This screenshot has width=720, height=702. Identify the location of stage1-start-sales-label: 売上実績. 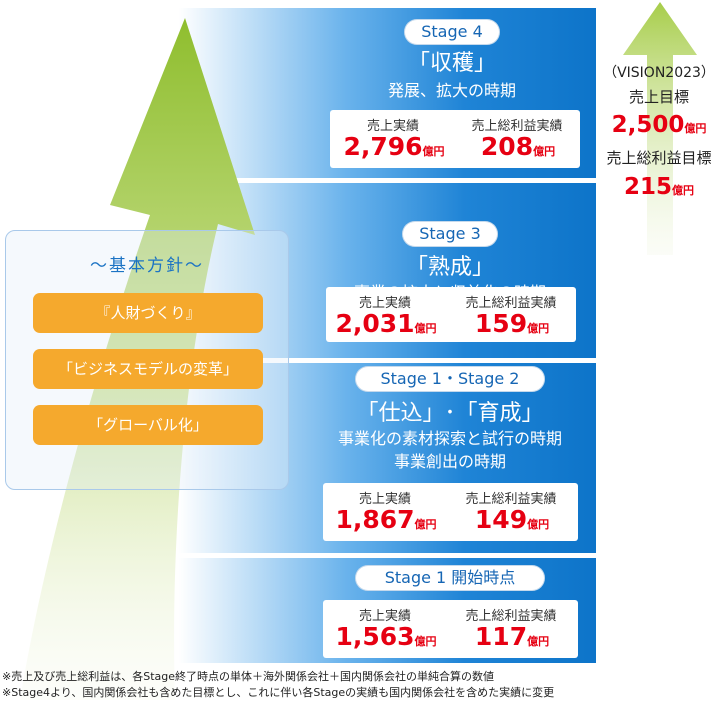
(384, 616).